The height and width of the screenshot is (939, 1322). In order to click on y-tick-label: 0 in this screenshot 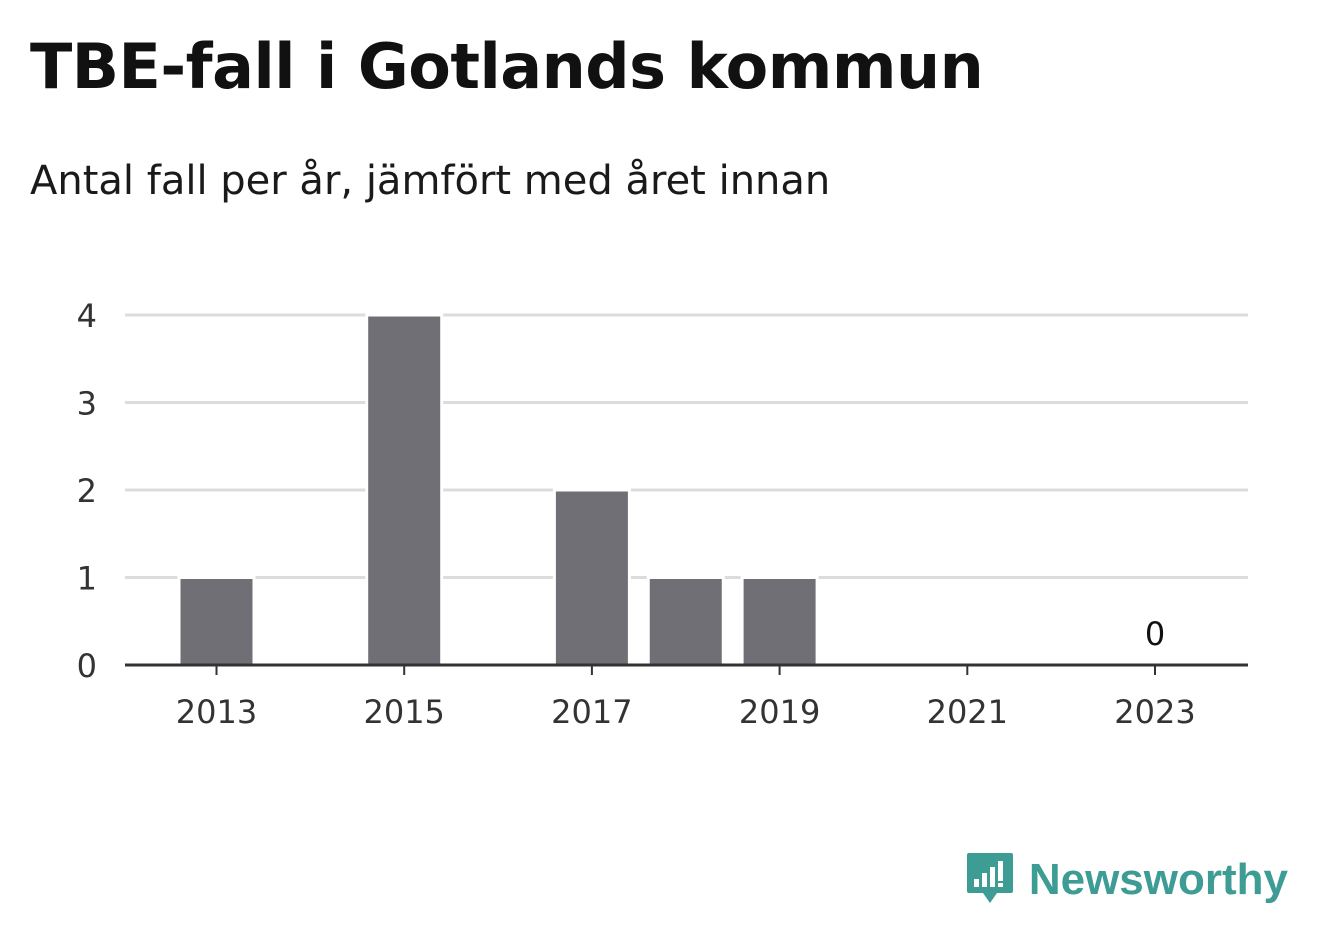, I will do `click(87, 666)`.